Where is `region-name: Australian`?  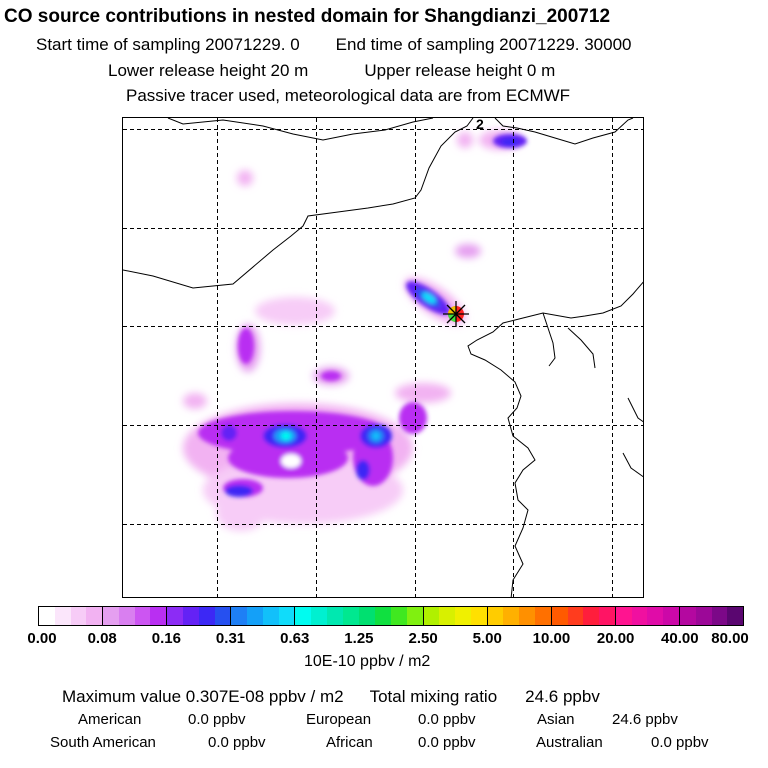
region-name: Australian is located at coordinates (569, 742).